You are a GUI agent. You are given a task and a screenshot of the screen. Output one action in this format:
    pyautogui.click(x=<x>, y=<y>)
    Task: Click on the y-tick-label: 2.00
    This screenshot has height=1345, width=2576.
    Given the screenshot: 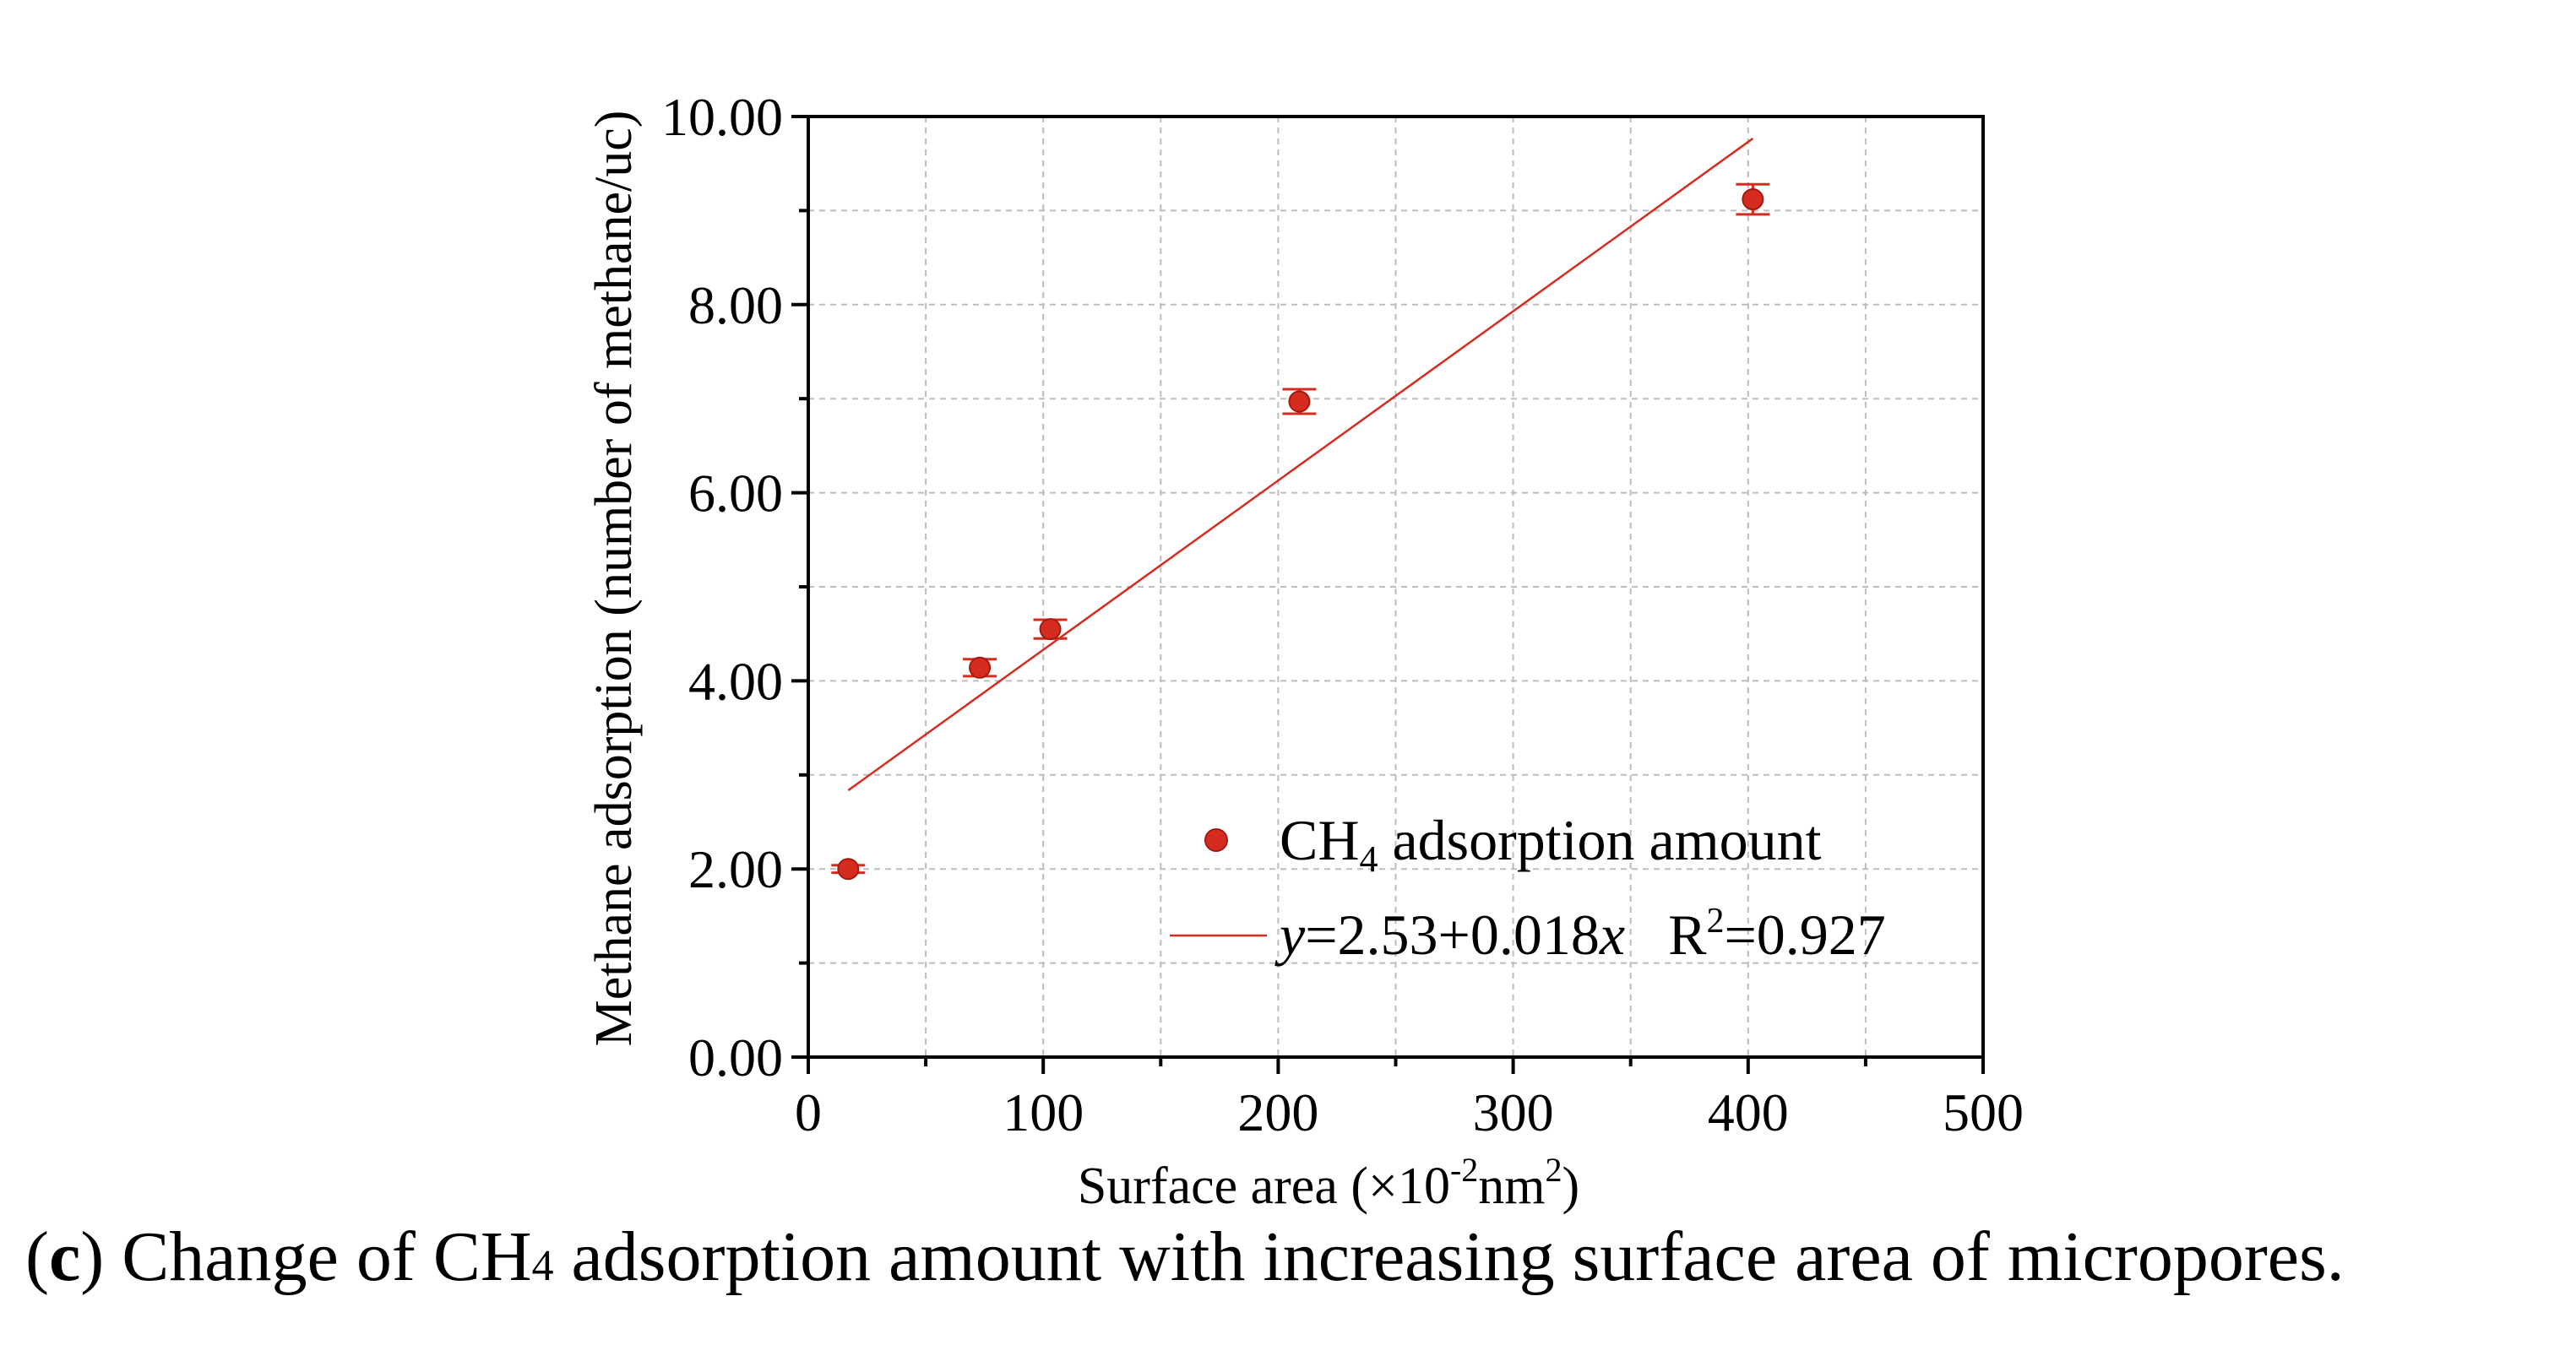 What is the action you would take?
    pyautogui.click(x=735, y=869)
    